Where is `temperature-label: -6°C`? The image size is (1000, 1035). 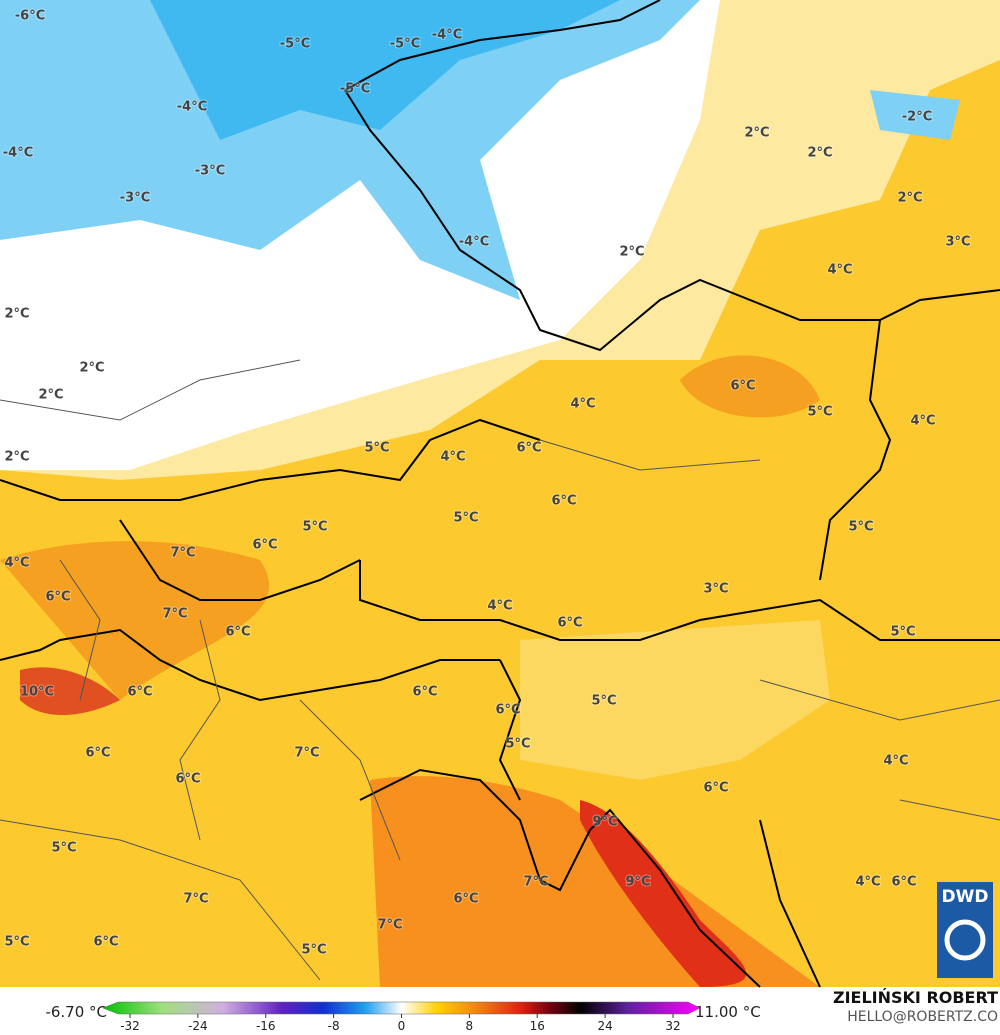
temperature-label: -6°C is located at coordinates (30, 16).